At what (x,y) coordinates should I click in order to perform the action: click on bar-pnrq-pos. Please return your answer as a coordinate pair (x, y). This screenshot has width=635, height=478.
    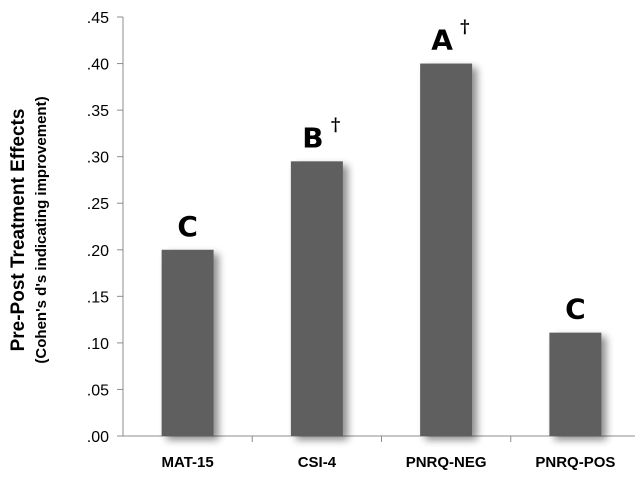
    Looking at the image, I should click on (575, 384).